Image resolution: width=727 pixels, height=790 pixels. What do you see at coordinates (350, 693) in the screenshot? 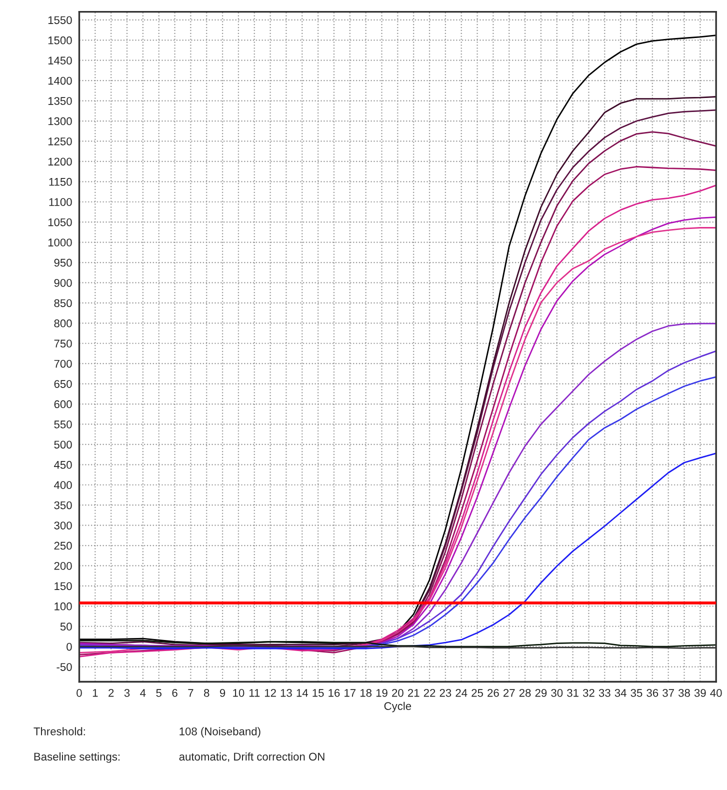
I see `x-tick-label: 17` at bounding box center [350, 693].